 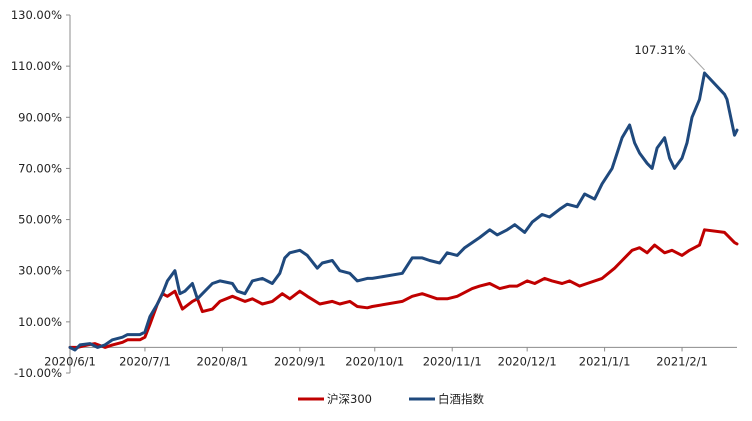 What do you see at coordinates (40, 168) in the screenshot?
I see `y-tick-label: 70.00%` at bounding box center [40, 168].